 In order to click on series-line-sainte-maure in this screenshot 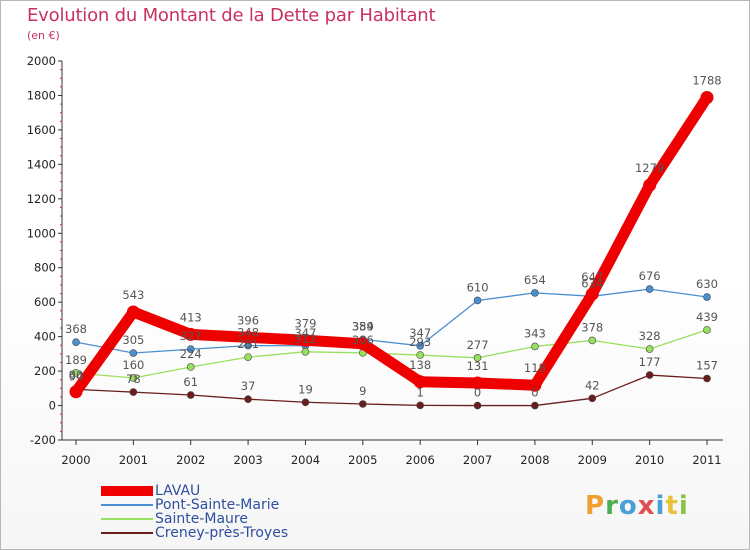, I will do `click(391, 354)`.